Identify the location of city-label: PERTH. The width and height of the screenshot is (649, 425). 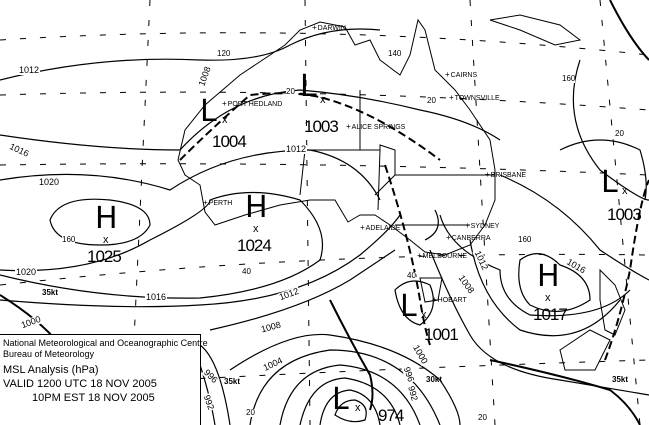
(218, 203).